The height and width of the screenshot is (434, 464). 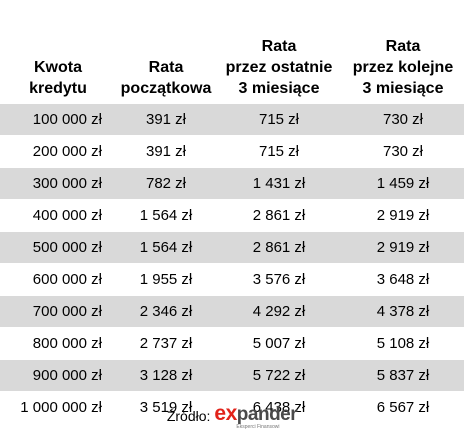 I want to click on header-initial-rate: Rata początkowa, so click(x=166, y=78).